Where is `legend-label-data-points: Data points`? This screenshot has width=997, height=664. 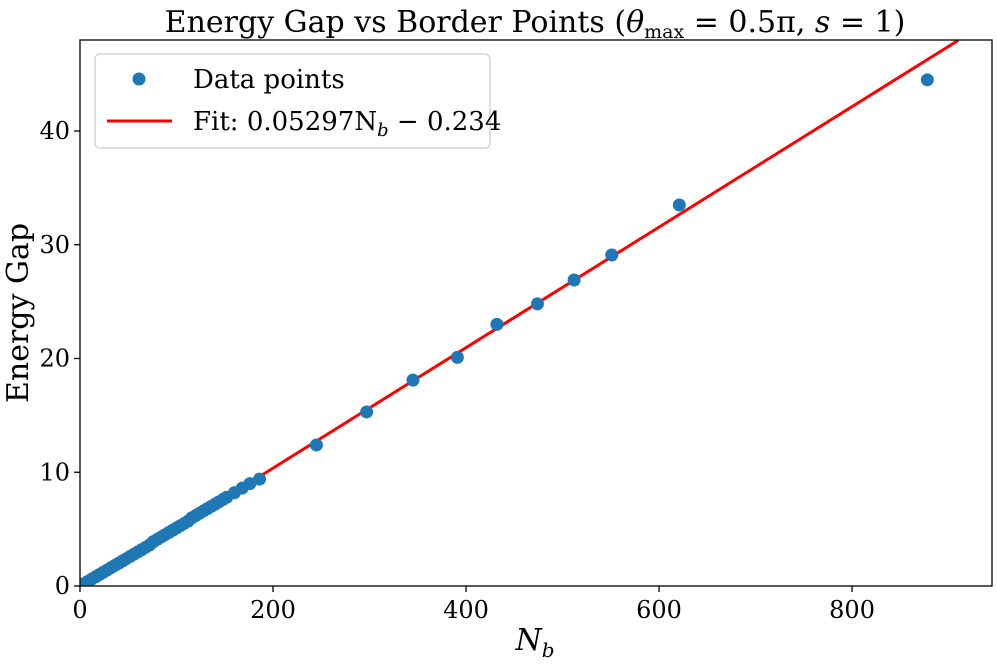 legend-label-data-points: Data points is located at coordinates (269, 80).